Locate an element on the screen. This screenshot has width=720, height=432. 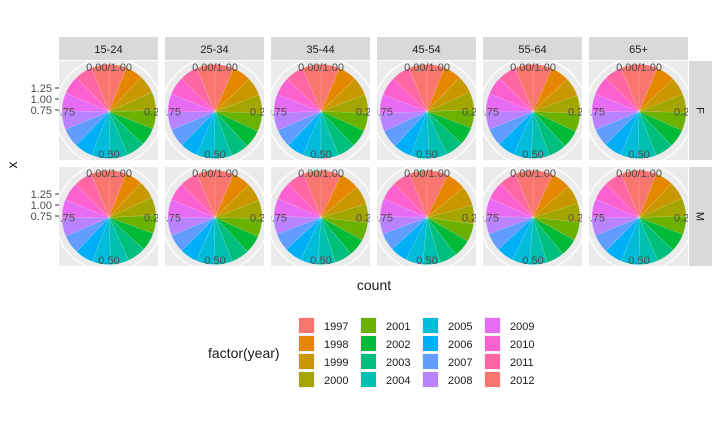
strip-label: 35-44 is located at coordinates (320, 50).